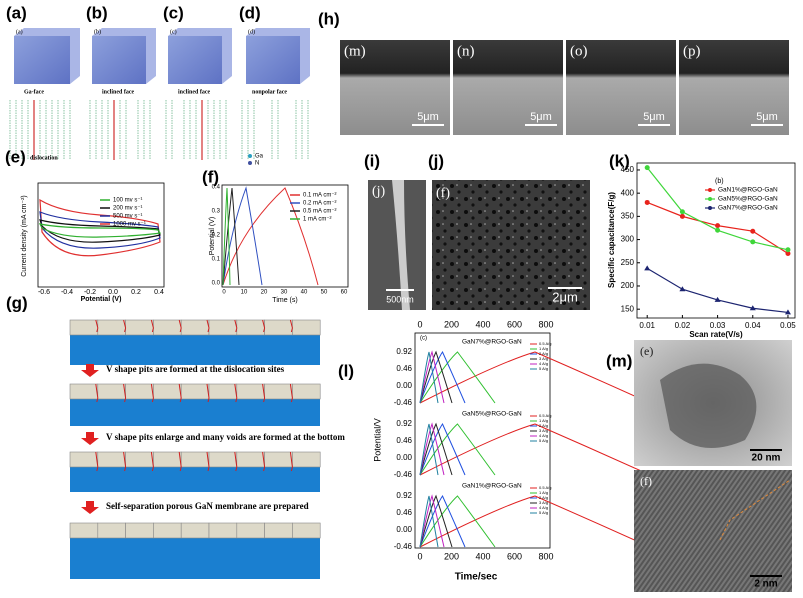  Describe the element at coordinates (194, 92) in the screenshot. I see `face-label: inclined face` at that location.